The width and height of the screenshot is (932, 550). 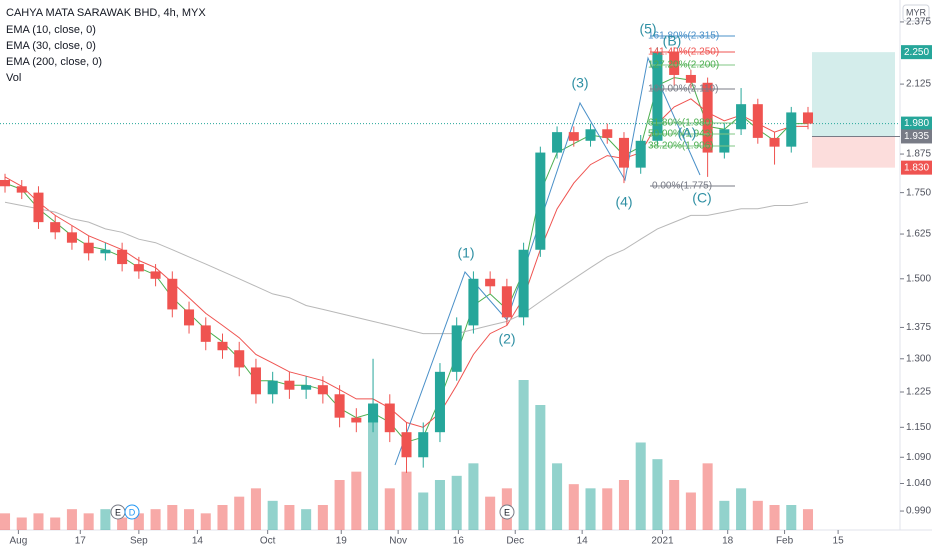 I want to click on event-label: D, so click(x=132, y=512).